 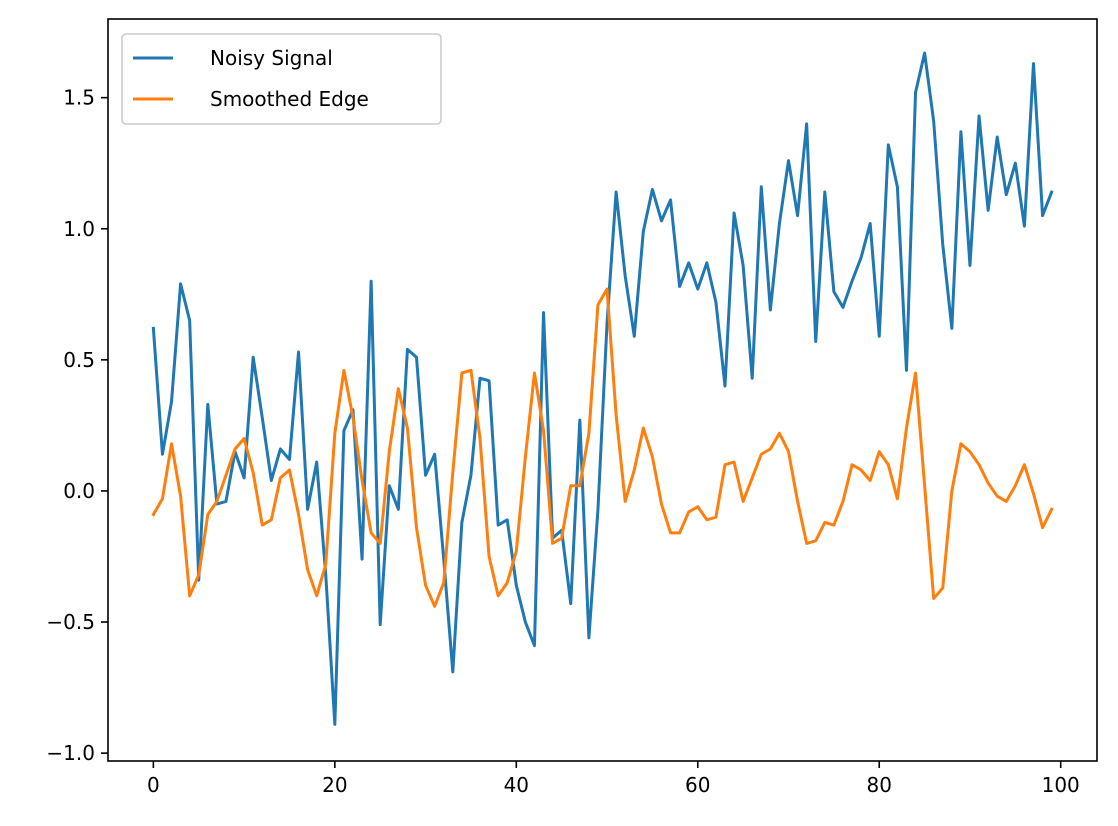 What do you see at coordinates (1061, 785) in the screenshot?
I see `x-tick-label: 100` at bounding box center [1061, 785].